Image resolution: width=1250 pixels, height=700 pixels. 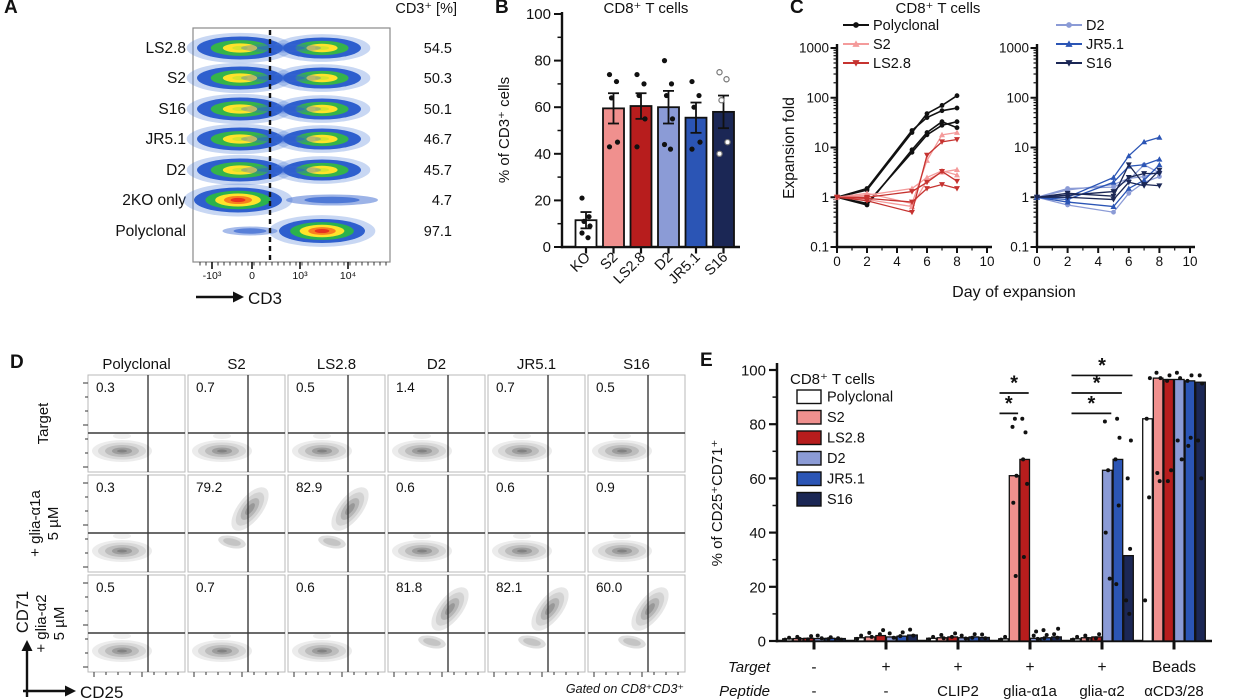 What do you see at coordinates (1019, 247) in the screenshot?
I see `y-tick-label: 0.1` at bounding box center [1019, 247].